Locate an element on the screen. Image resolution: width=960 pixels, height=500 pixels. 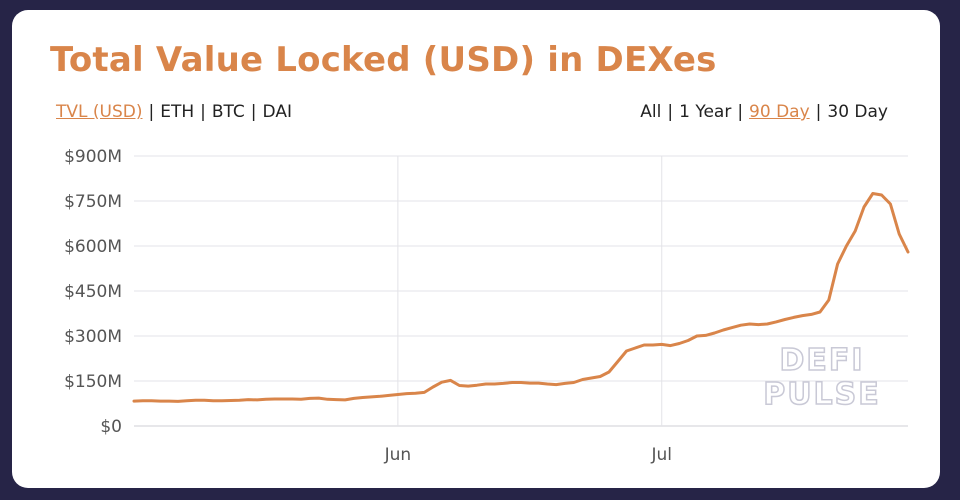
chart-title: Total Value Locked (USD) in DEXes is located at coordinates (383, 60).